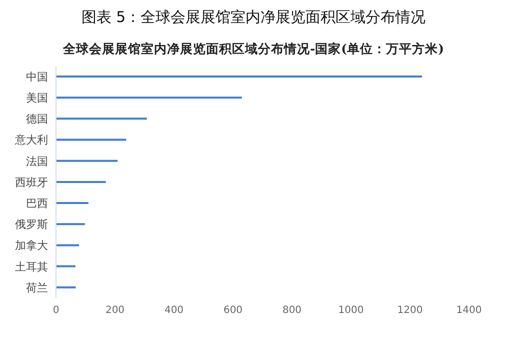  I want to click on x-tick-label: 200, so click(115, 310).